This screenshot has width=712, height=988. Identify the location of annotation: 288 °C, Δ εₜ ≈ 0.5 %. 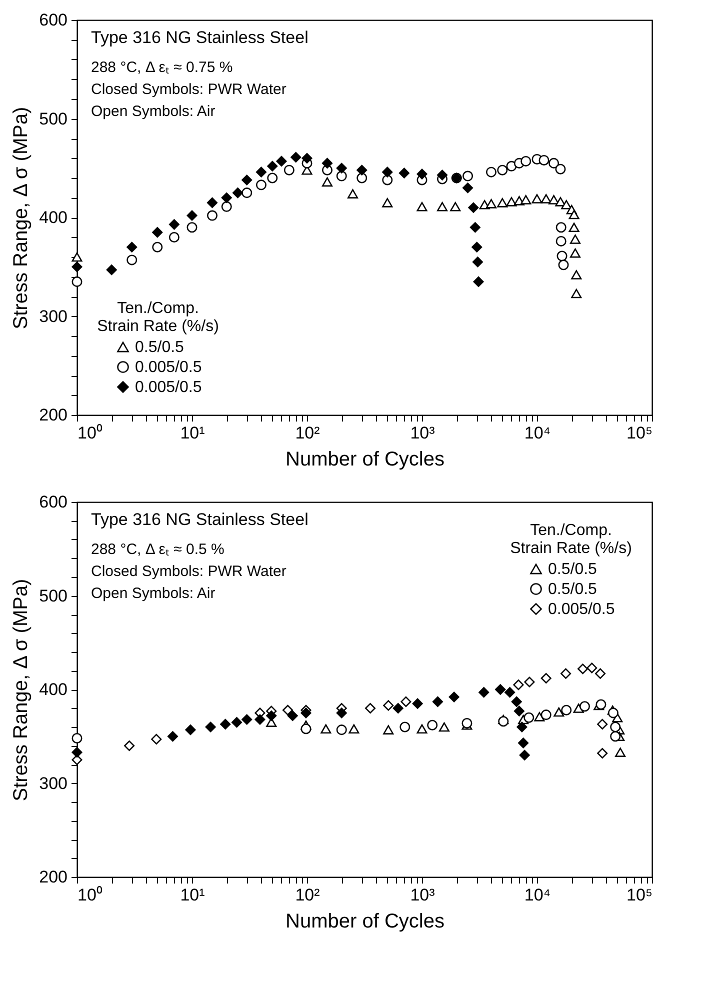
(157, 549).